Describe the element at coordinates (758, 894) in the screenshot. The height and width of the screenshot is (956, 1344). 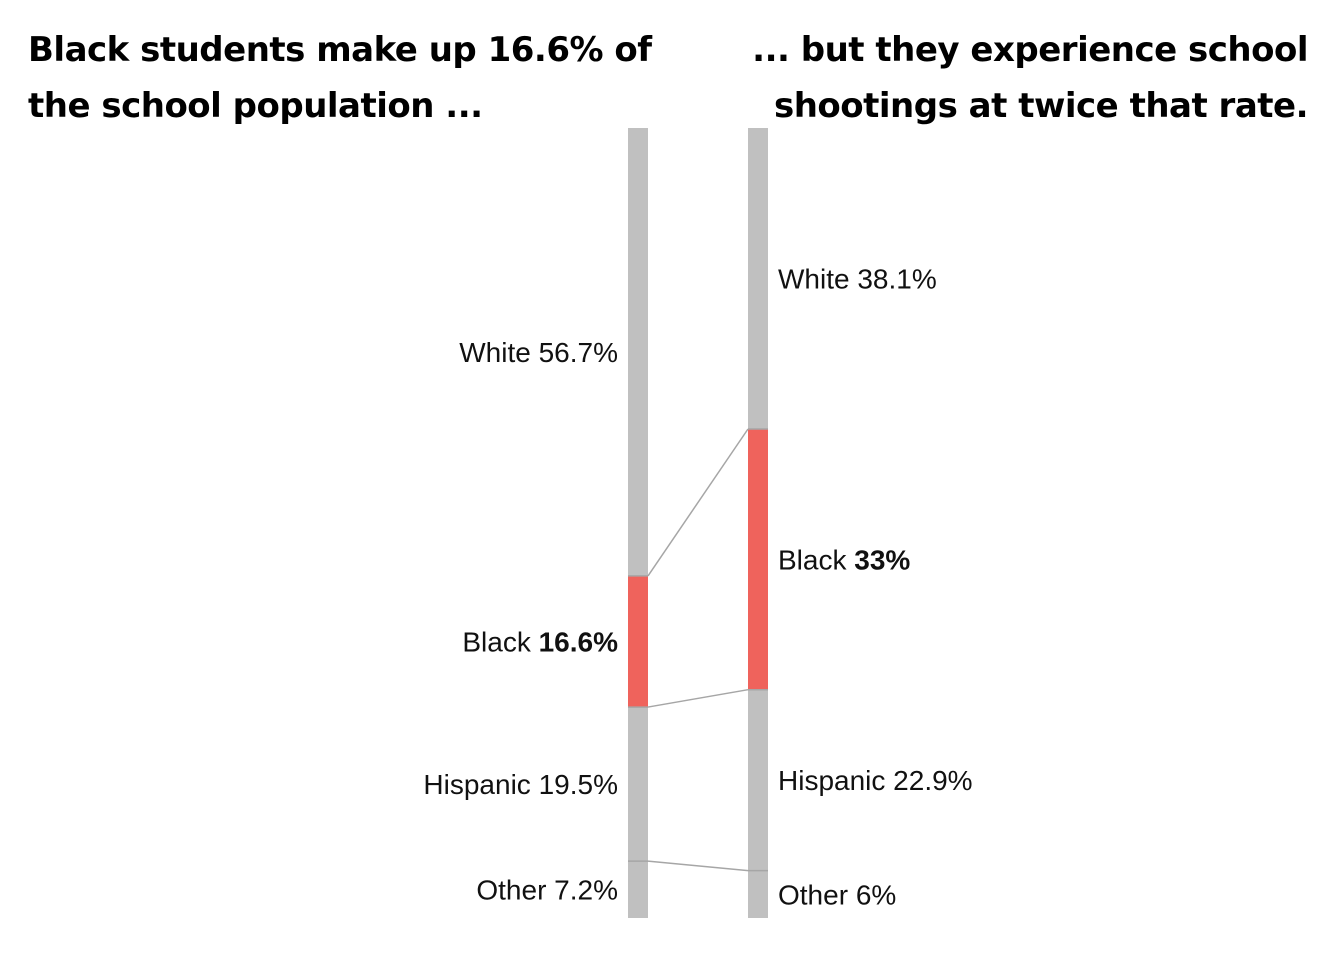
I see `bar-segment-other-shootings` at that location.